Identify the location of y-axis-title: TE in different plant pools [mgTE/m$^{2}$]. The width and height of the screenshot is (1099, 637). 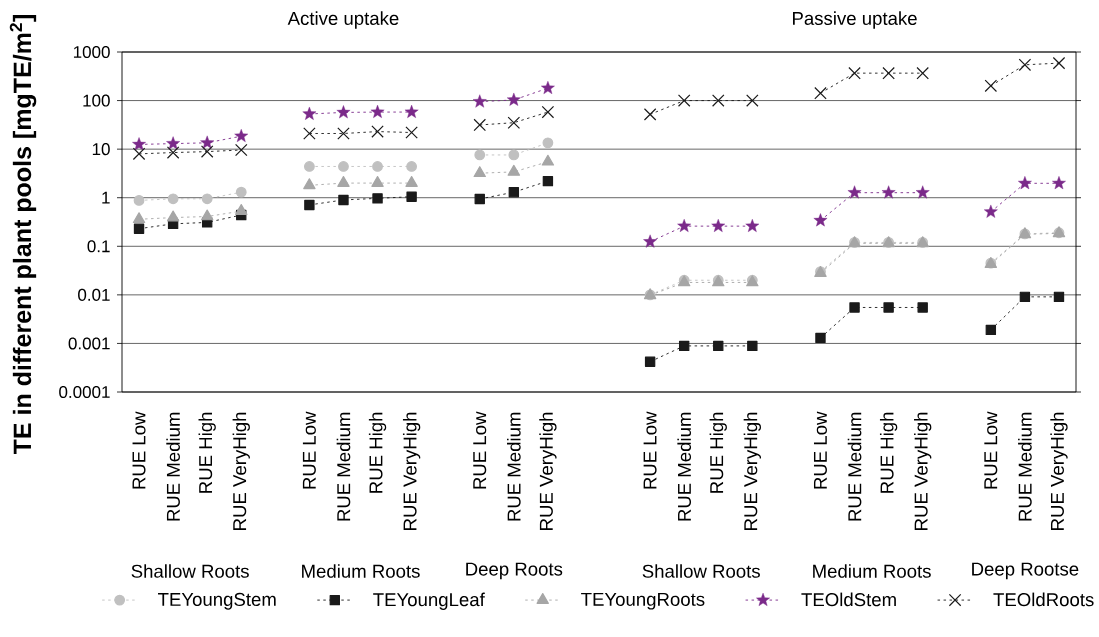
(23, 235).